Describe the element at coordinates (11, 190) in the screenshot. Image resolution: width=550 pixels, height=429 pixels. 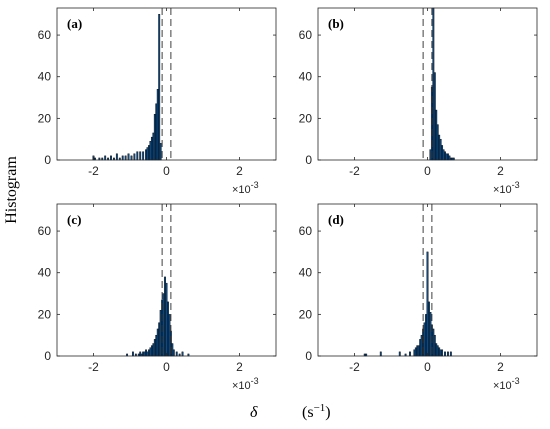
I see `y-axis-label: Histogram` at that location.